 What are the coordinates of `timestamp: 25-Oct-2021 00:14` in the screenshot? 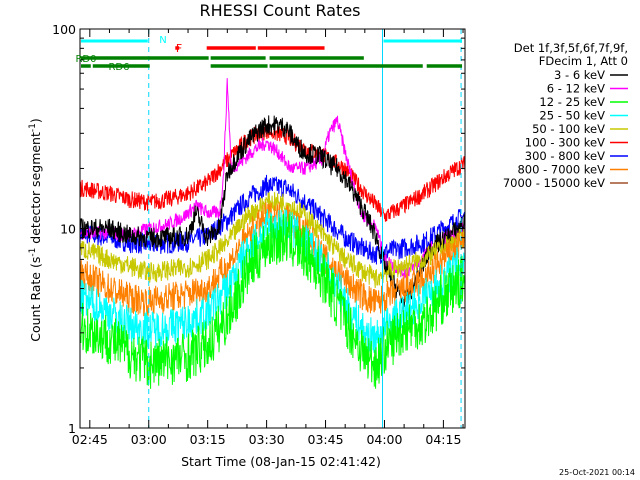 It's located at (597, 472).